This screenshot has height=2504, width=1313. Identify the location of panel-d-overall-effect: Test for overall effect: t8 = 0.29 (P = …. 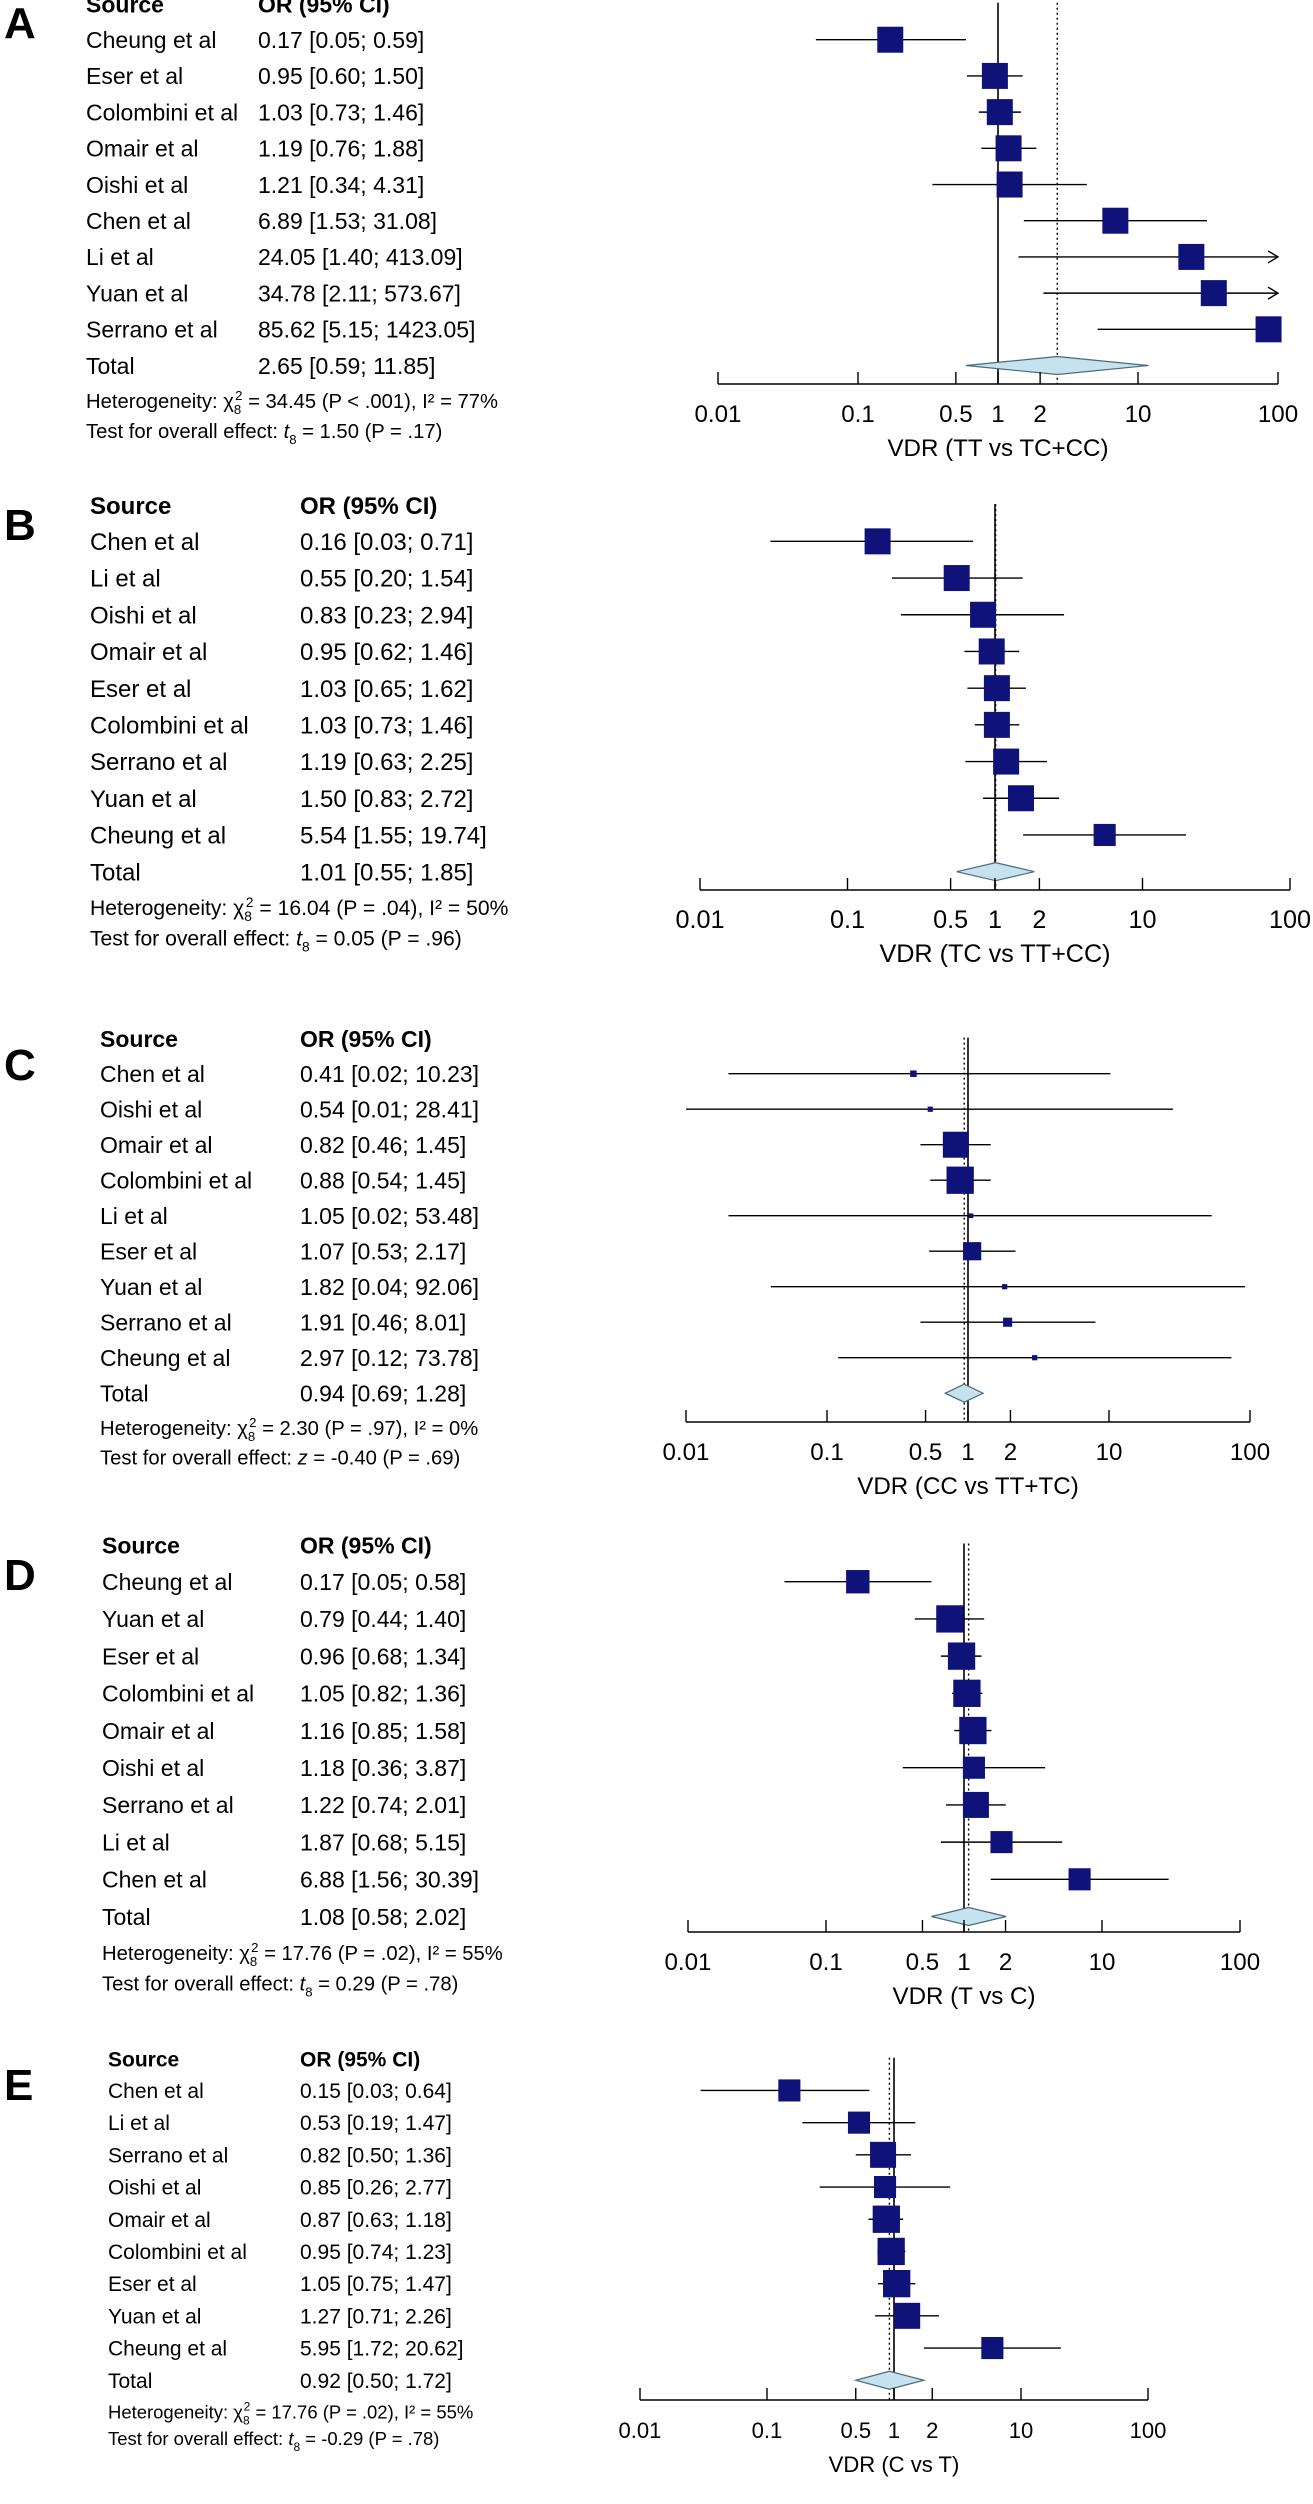
(280, 1987).